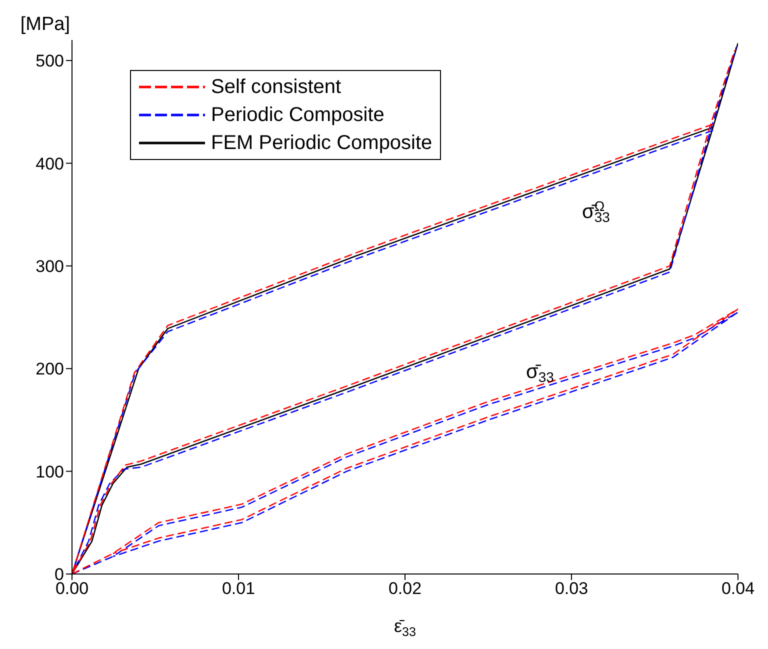 Image resolution: width=768 pixels, height=649 pixels. Describe the element at coordinates (239, 588) in the screenshot. I see `x-tick-label: 0.01` at that location.